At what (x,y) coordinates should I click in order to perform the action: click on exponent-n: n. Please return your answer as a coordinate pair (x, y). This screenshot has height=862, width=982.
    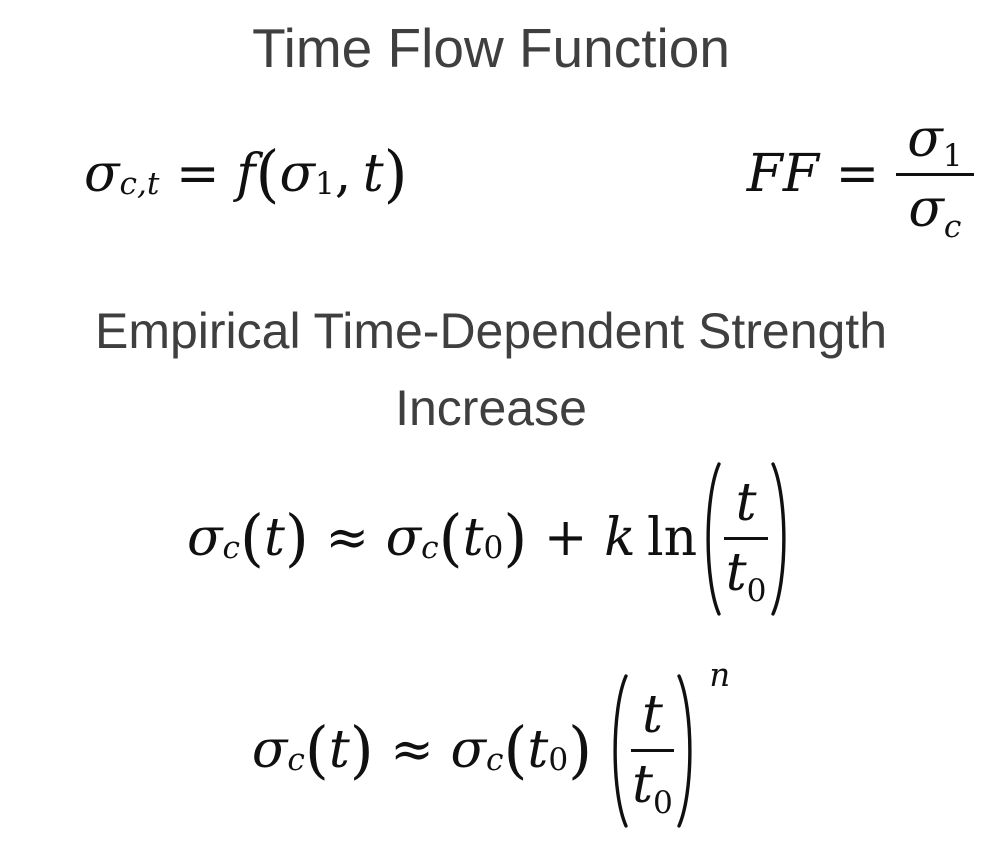
    Looking at the image, I should click on (720, 674).